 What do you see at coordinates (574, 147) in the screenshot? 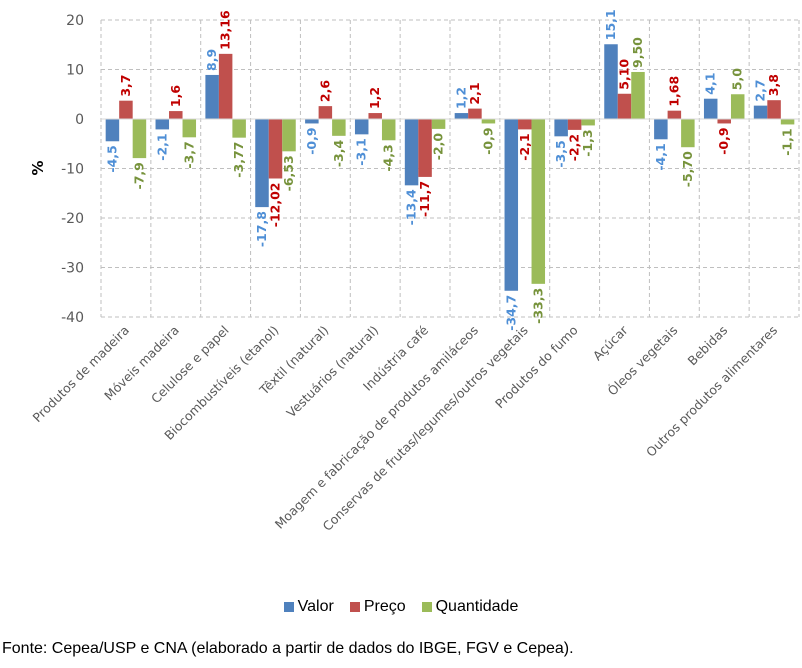
I see `data-label: -2,2` at bounding box center [574, 147].